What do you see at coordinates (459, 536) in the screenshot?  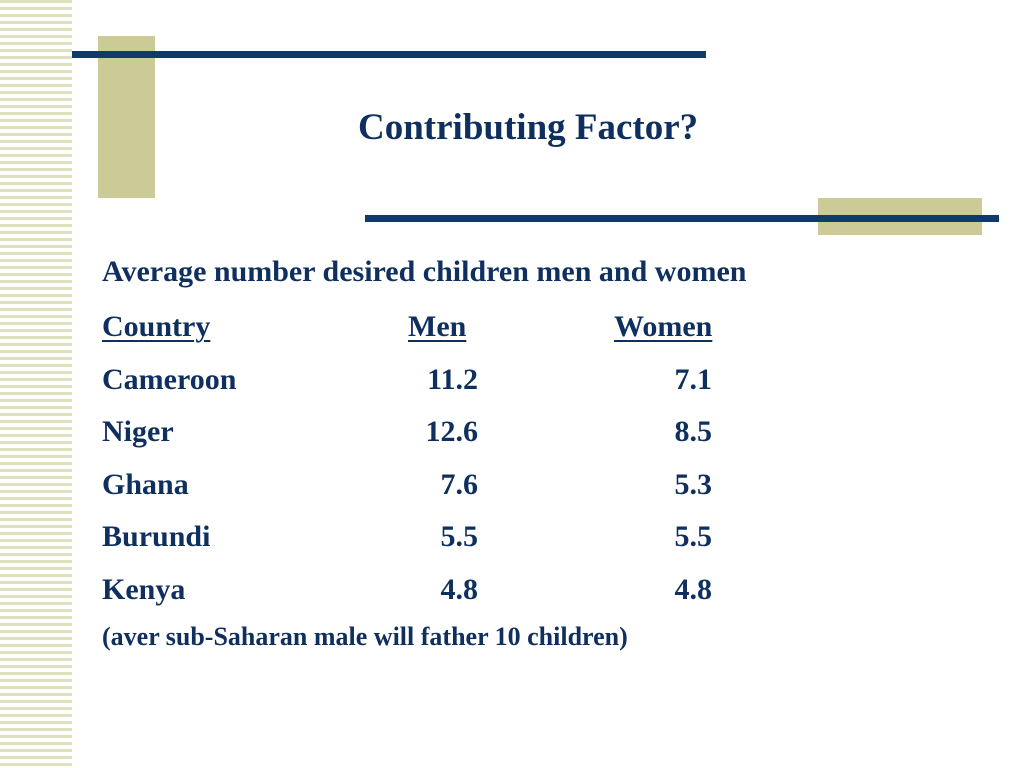 I see `cell-men: 5.5` at bounding box center [459, 536].